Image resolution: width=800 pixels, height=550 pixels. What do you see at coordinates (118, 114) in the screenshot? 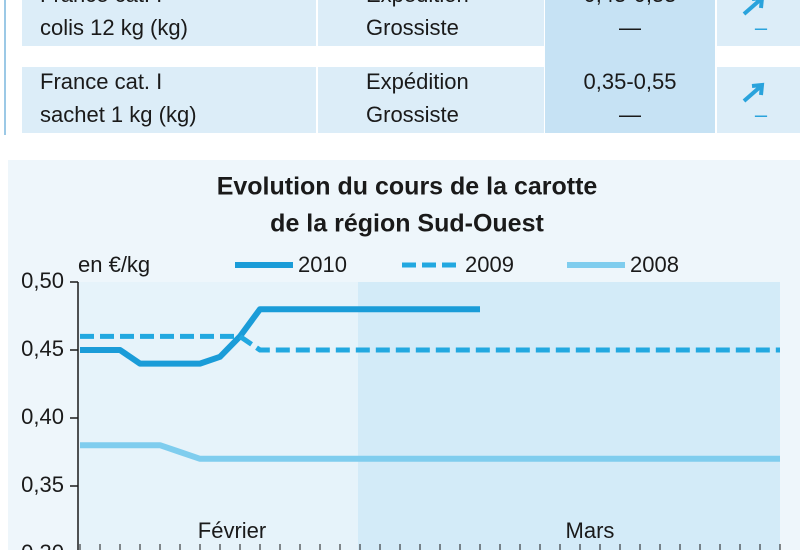
I see `product: sachet 1 kg (kg)` at bounding box center [118, 114].